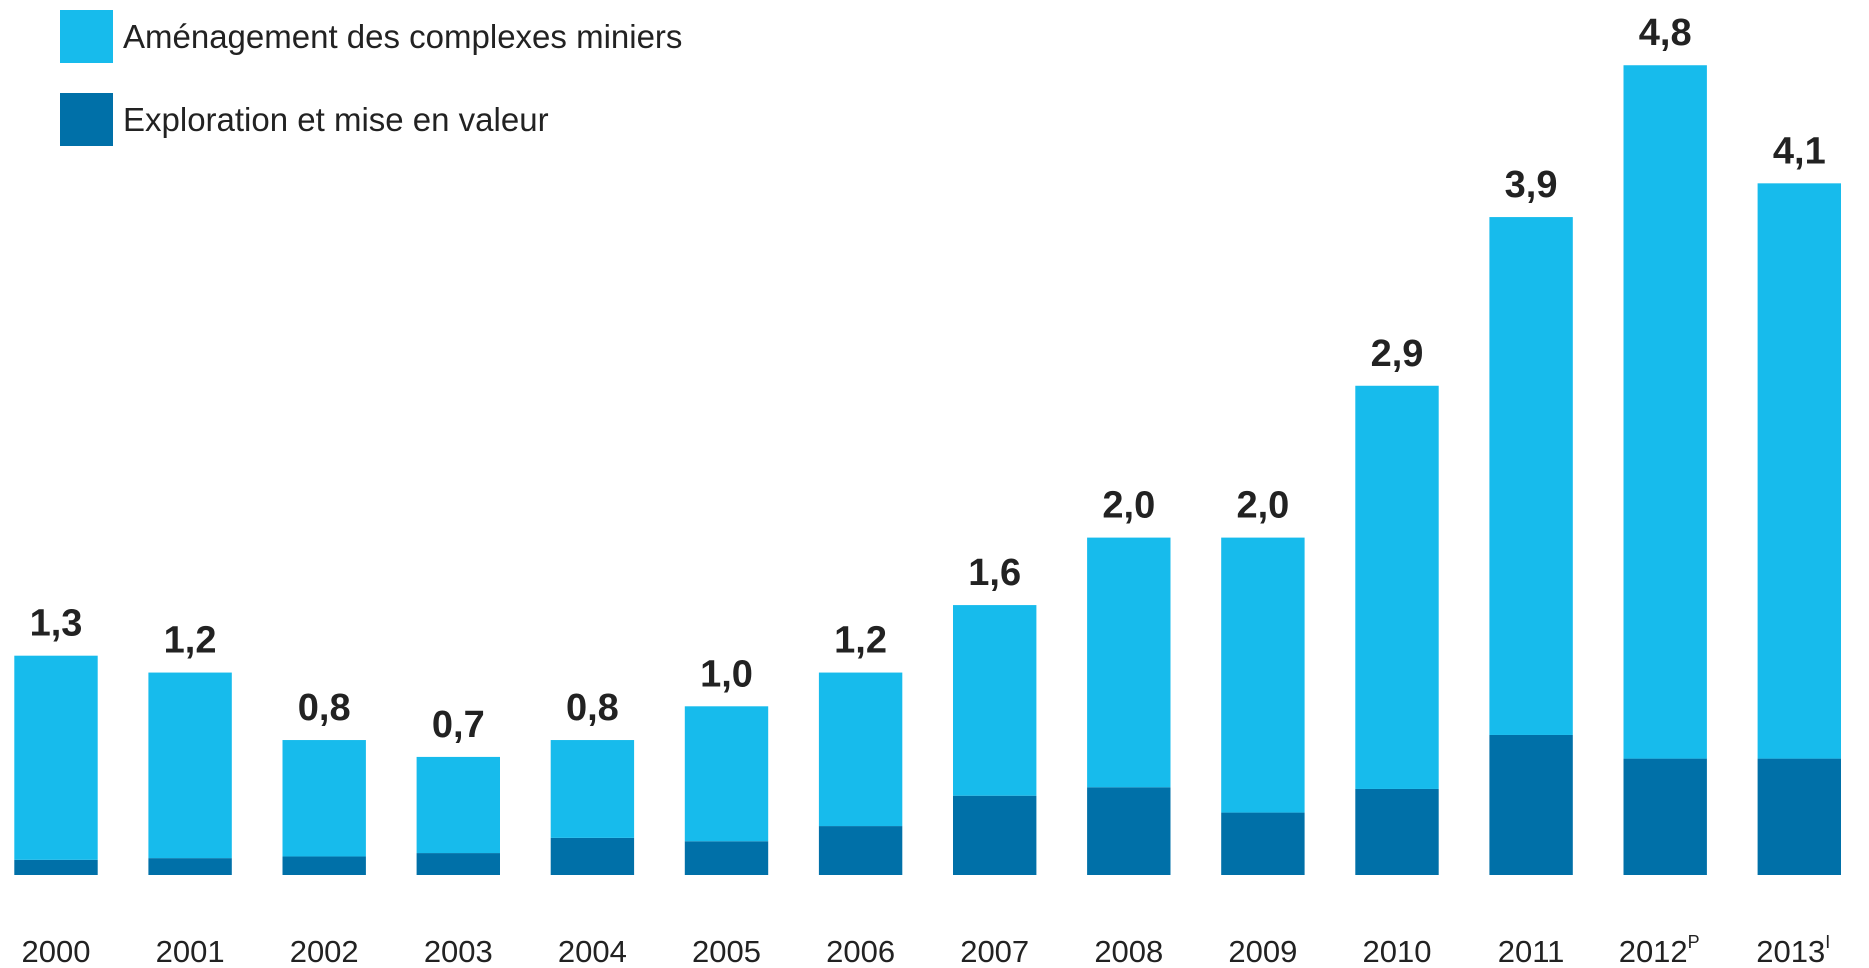 The height and width of the screenshot is (968, 1869). I want to click on x-tick-label: 2005, so click(726, 951).